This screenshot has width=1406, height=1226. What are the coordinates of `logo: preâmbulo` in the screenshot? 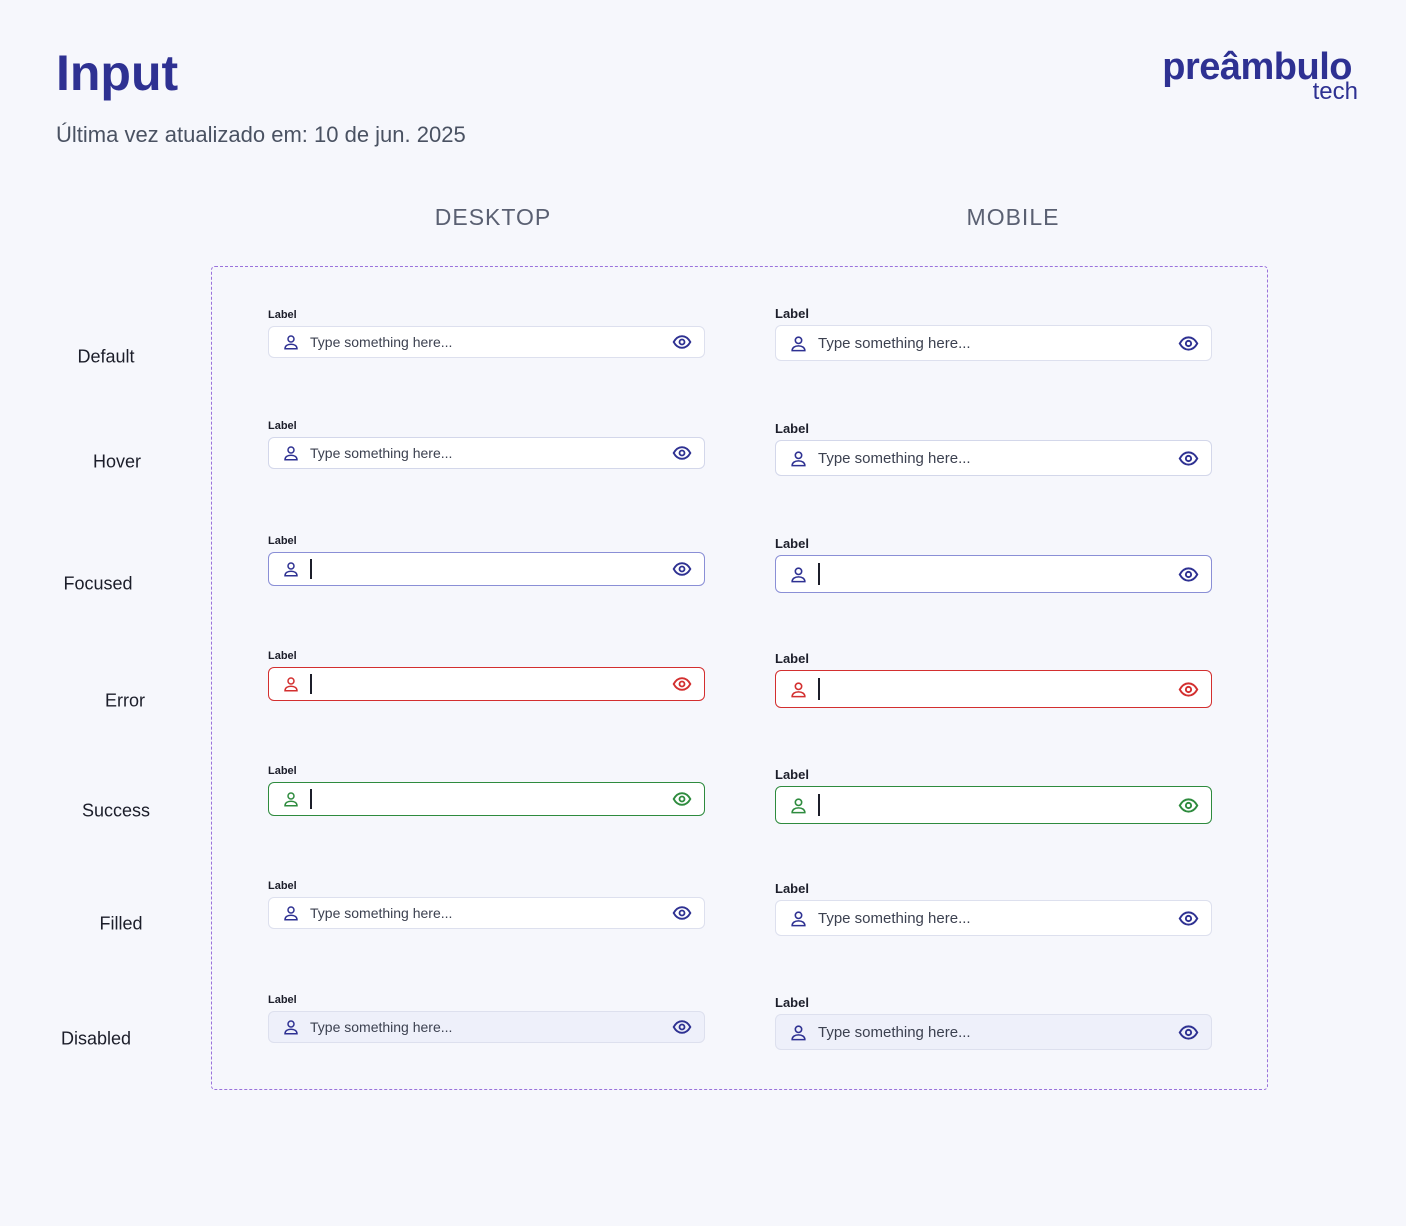 It's located at (1257, 67).